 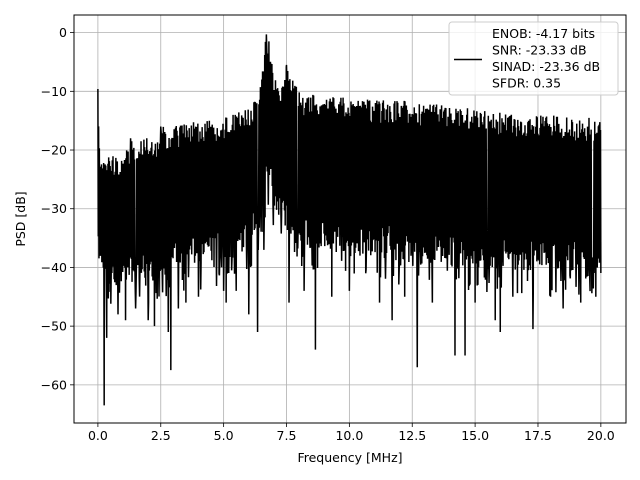 I want to click on y-tick-label: −10, so click(x=54, y=91).